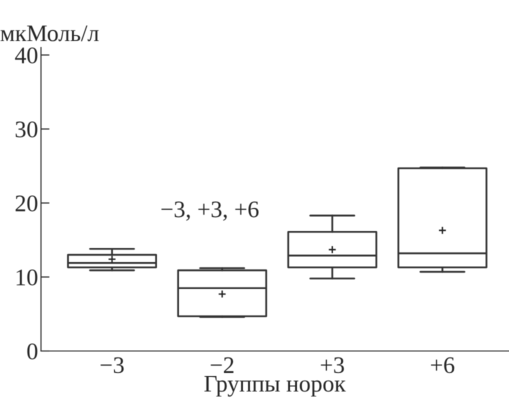 The image size is (509, 415). Describe the element at coordinates (112, 365) in the screenshot. I see `x-tick-label: −3` at that location.